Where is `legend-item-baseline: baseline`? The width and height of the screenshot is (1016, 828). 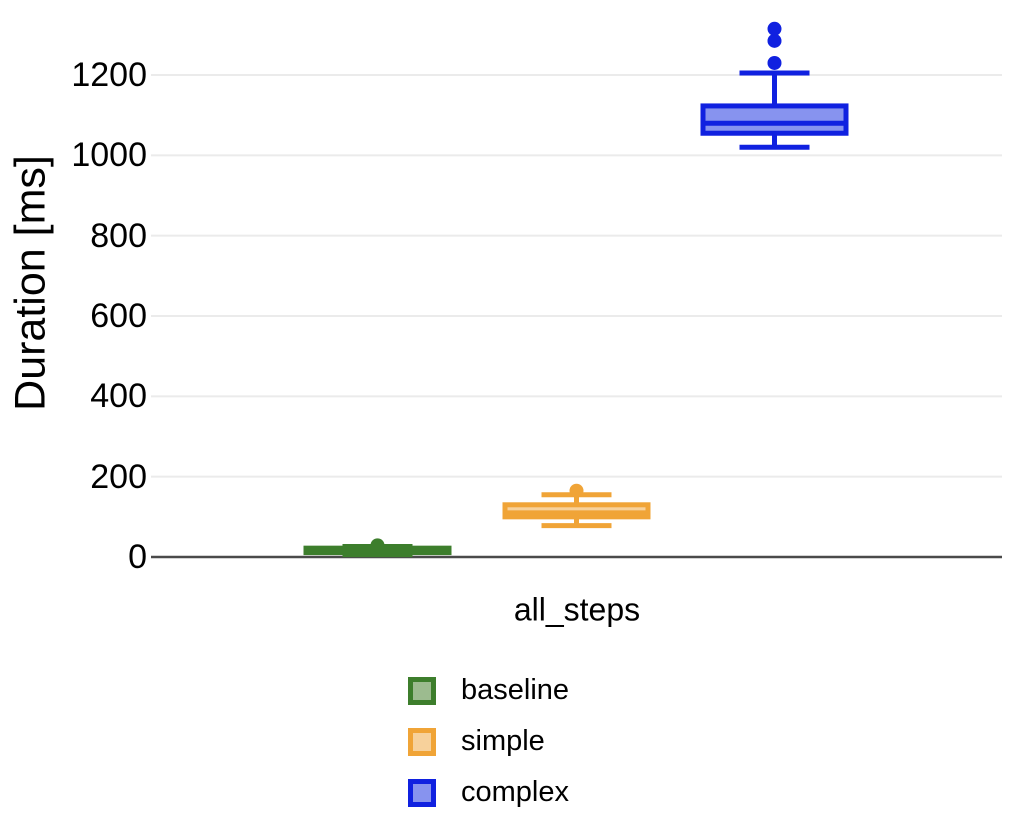
legend-item-baseline: baseline is located at coordinates (488, 690).